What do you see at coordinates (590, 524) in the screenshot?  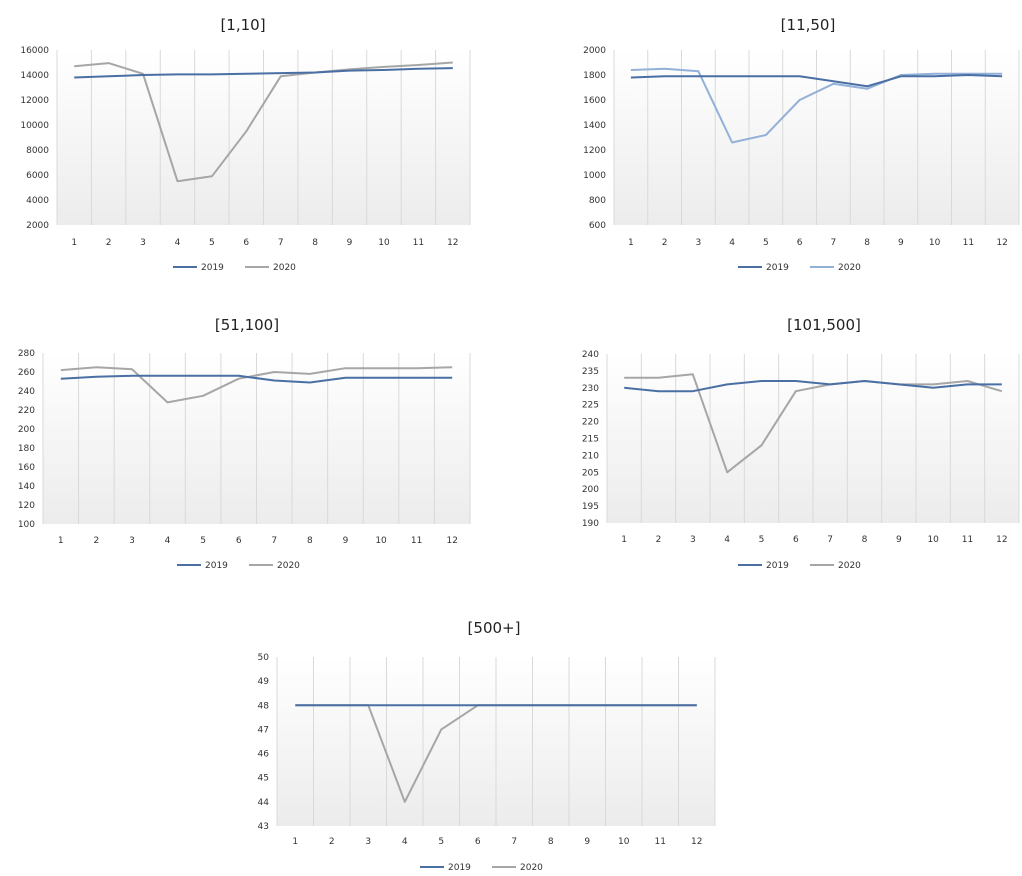 I see `y-tick-label: 190` at bounding box center [590, 524].